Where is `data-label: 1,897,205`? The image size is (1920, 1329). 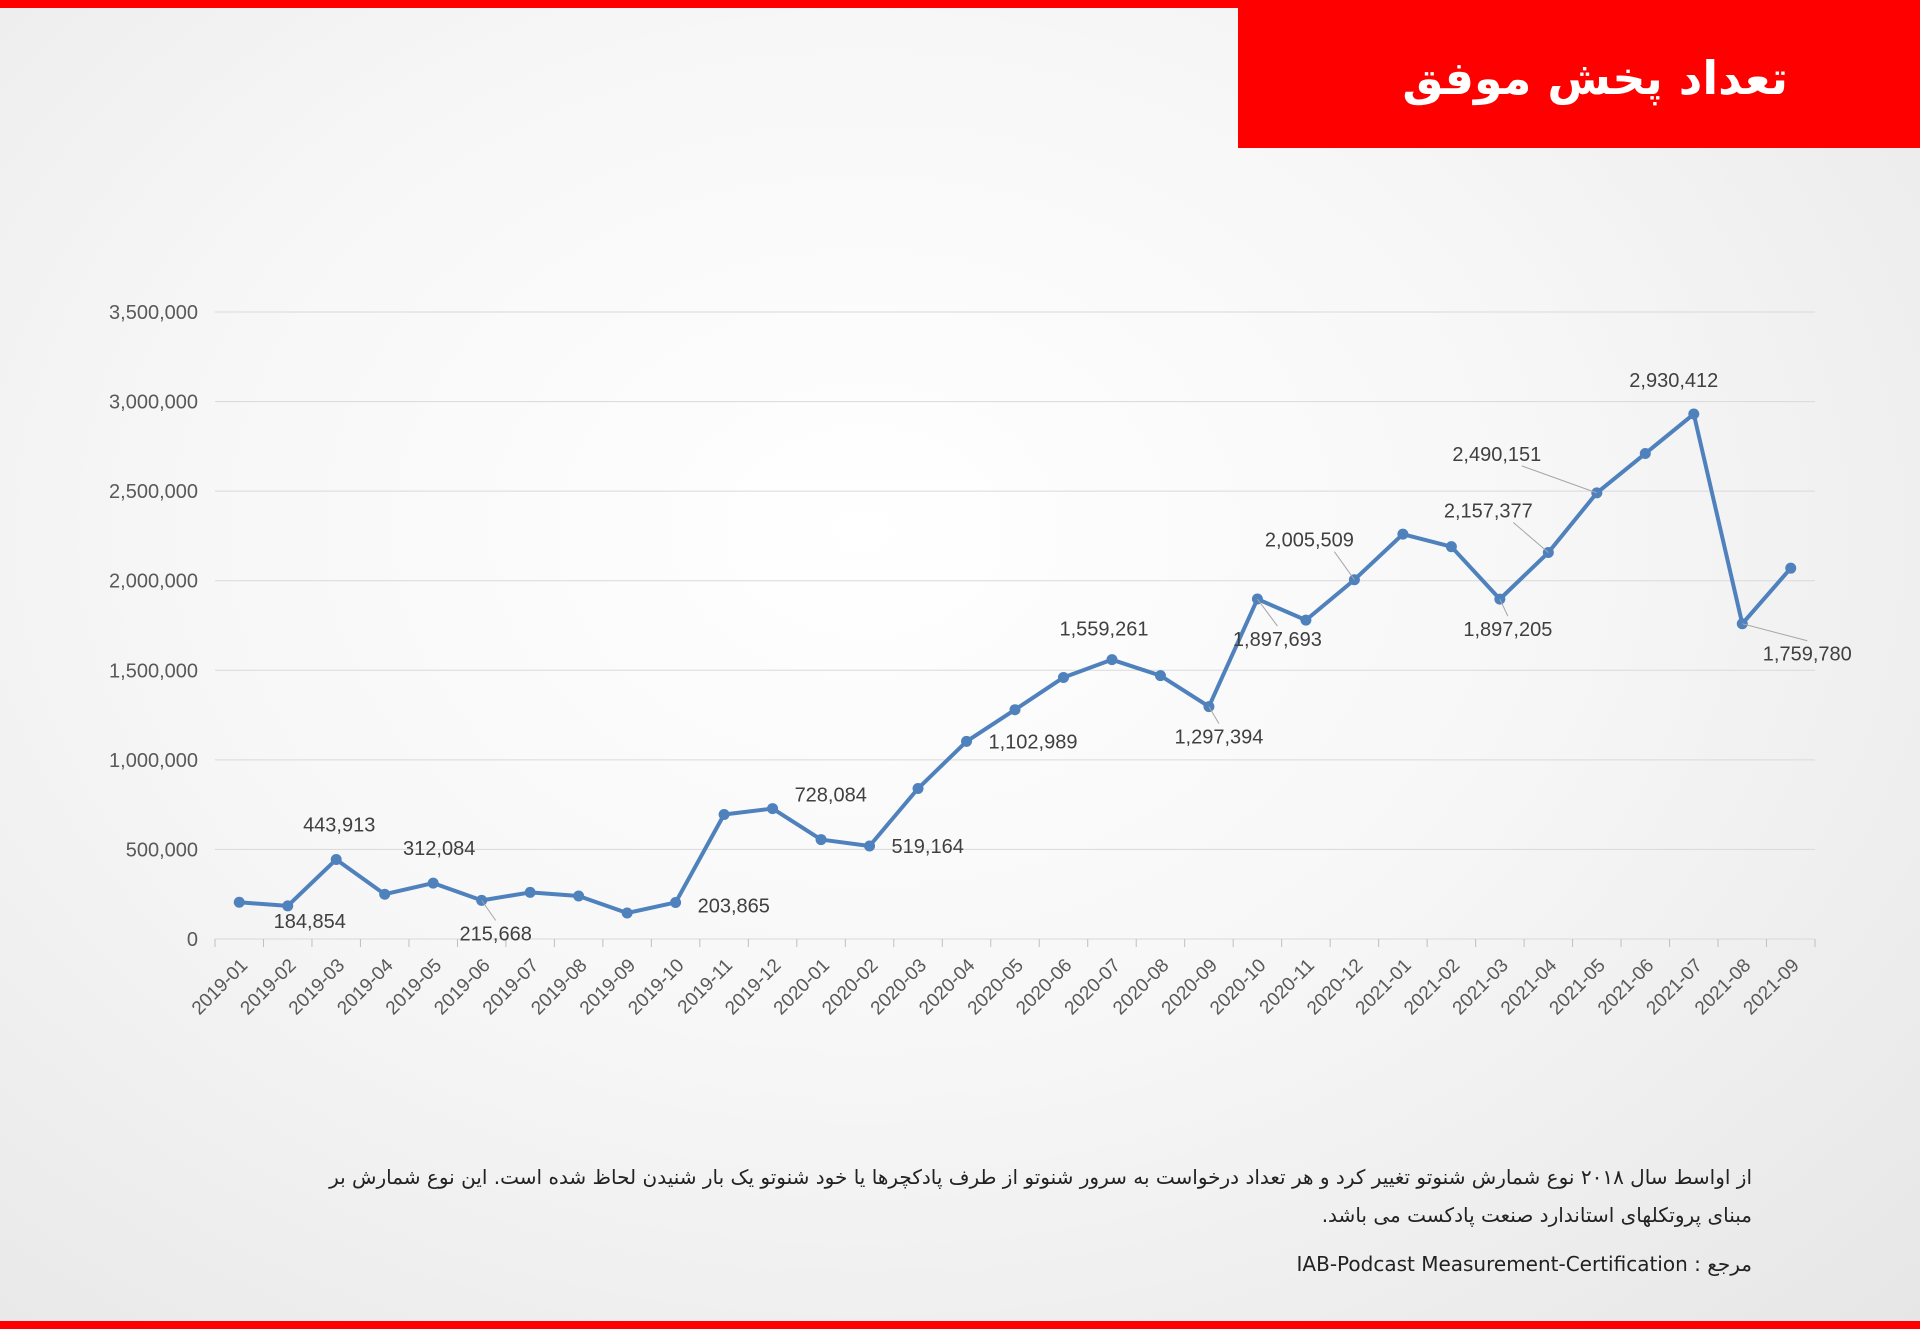
data-label: 1,897,205 is located at coordinates (1507, 630).